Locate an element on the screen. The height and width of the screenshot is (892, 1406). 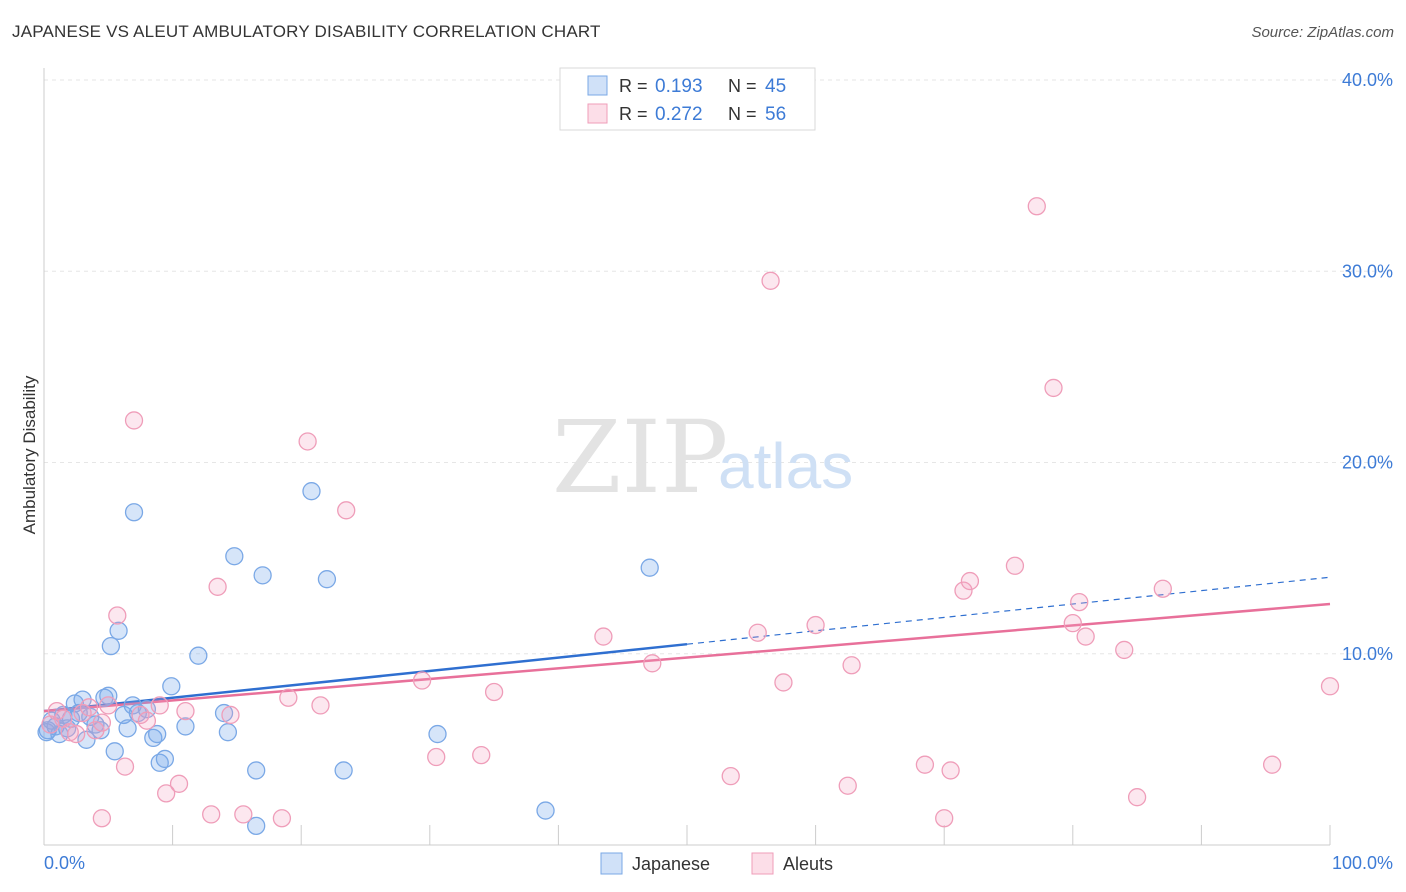
legend-n-label-1: N = is located at coordinates (742, 86).